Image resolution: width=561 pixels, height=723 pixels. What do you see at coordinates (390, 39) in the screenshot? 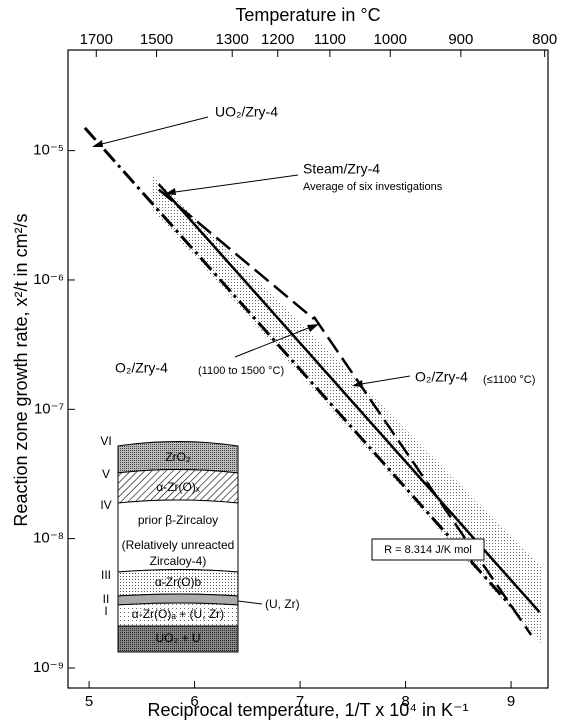
I see `top-tick-label: 1000` at bounding box center [390, 39].